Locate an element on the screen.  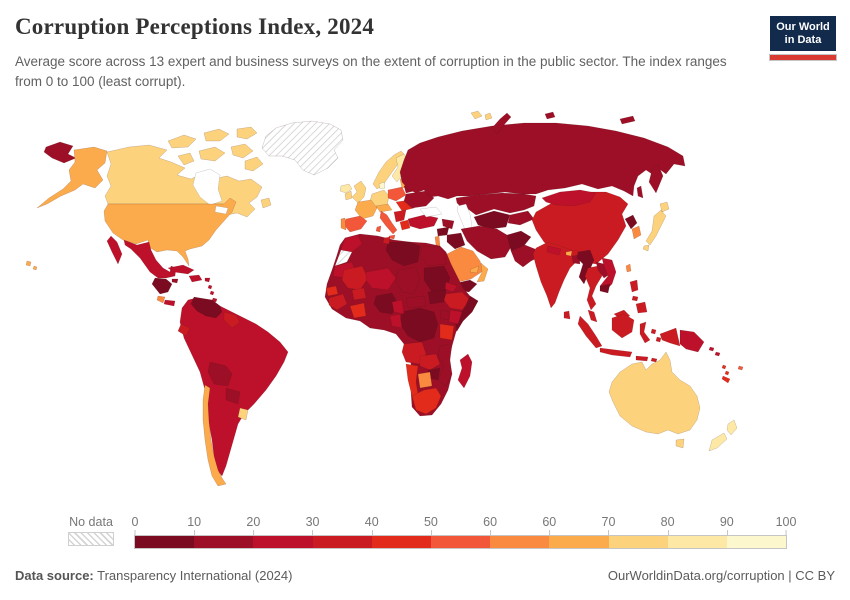
country-venezuela is located at coordinates (206, 307).